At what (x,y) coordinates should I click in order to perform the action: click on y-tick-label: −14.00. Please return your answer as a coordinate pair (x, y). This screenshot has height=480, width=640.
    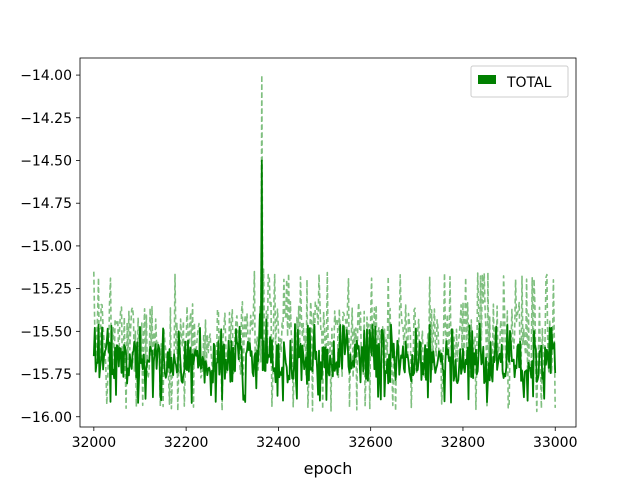
    Looking at the image, I should click on (46, 76).